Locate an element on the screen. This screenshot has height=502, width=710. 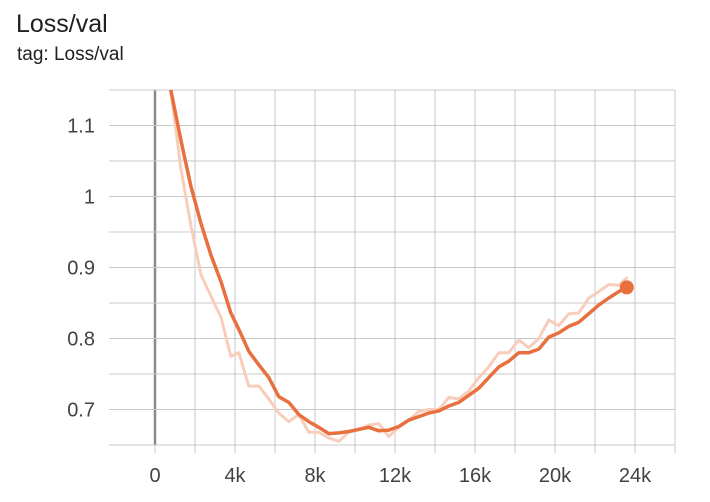
x-tick-label: 8k is located at coordinates (315, 476).